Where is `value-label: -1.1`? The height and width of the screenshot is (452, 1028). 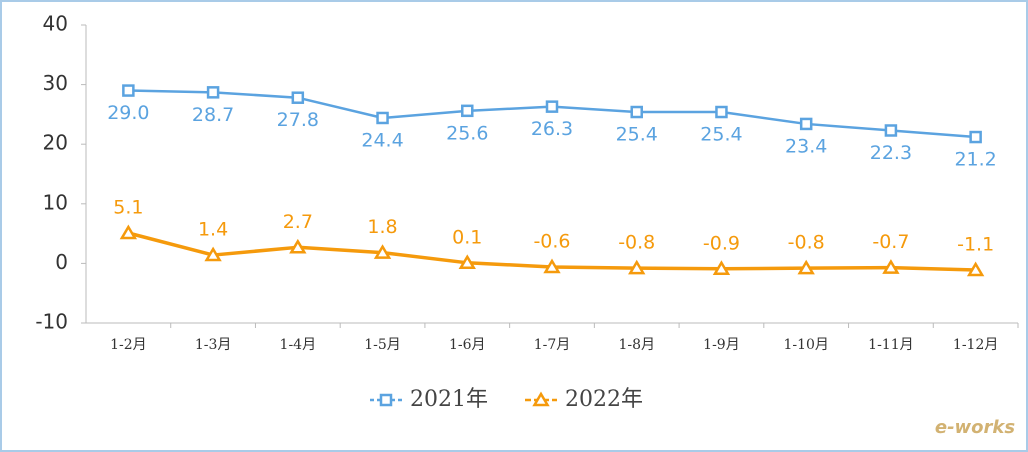 value-label: -1.1 is located at coordinates (975, 244).